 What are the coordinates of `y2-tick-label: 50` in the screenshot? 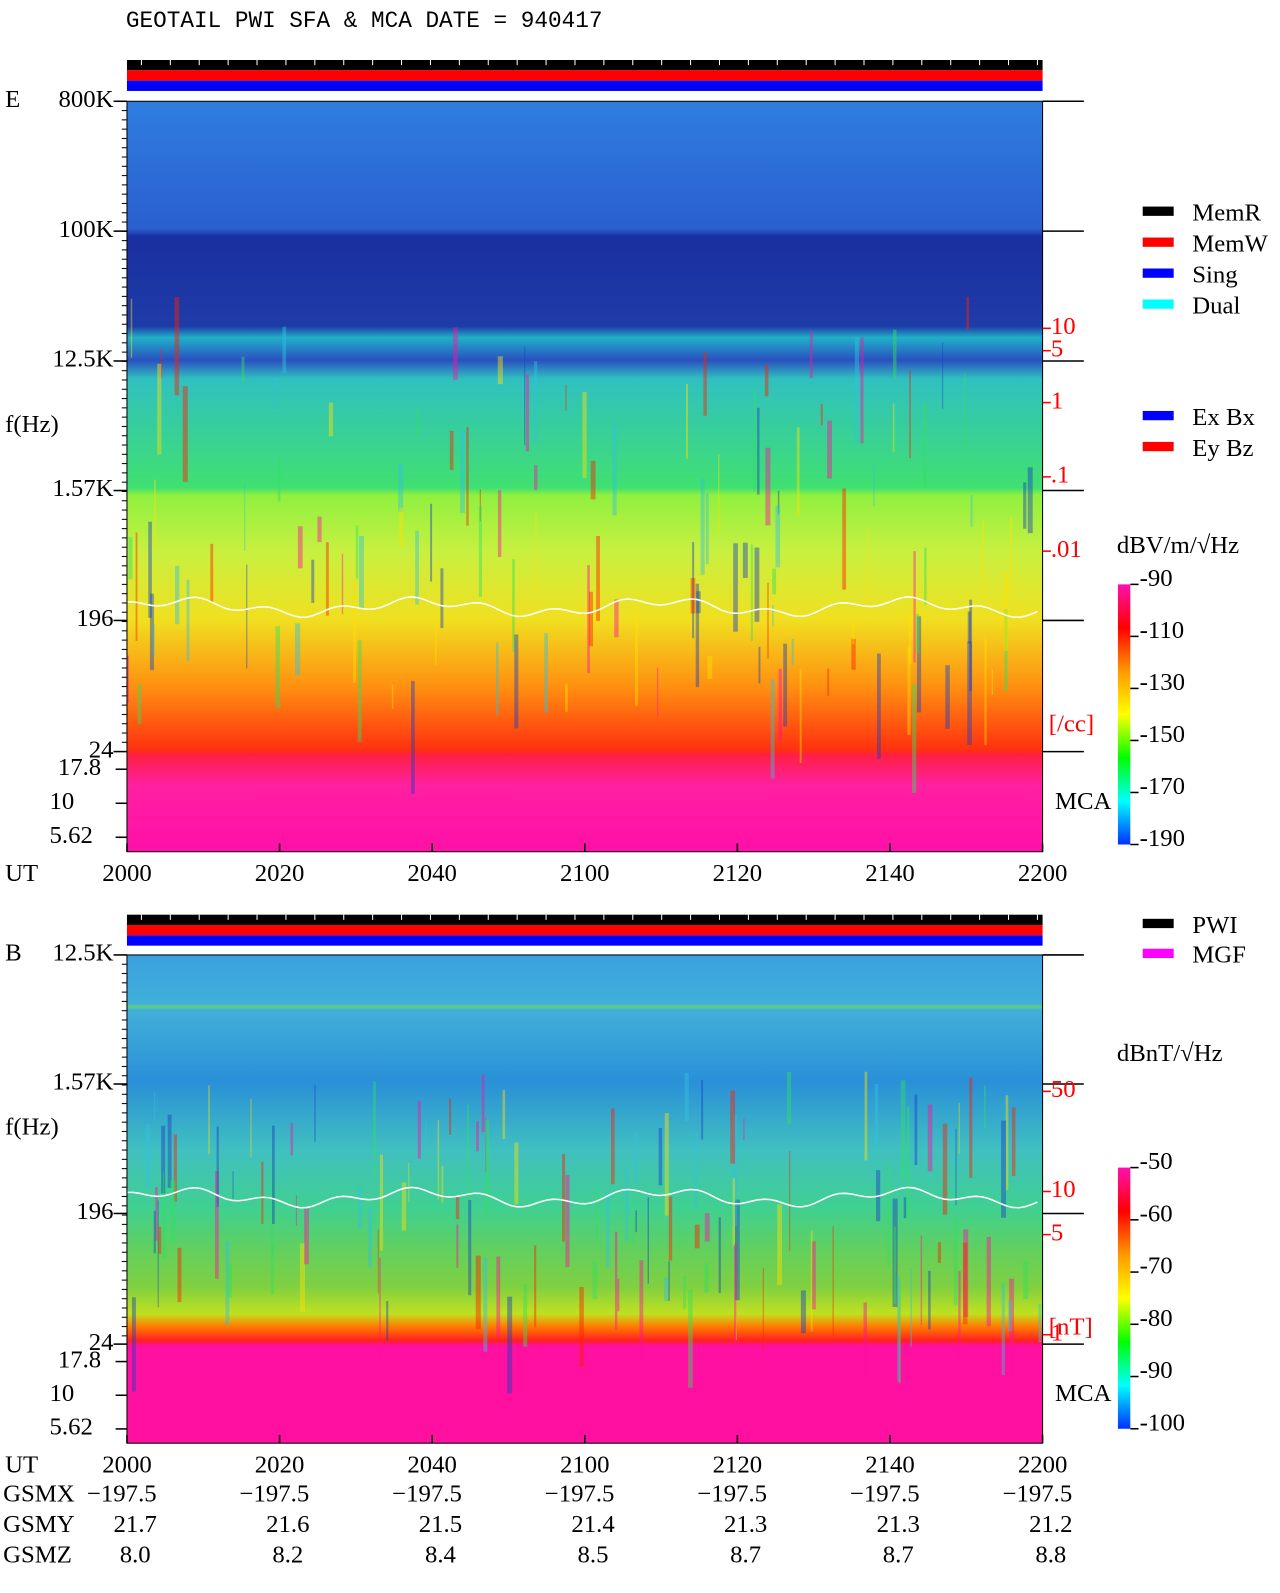 It's located at (1063, 1089).